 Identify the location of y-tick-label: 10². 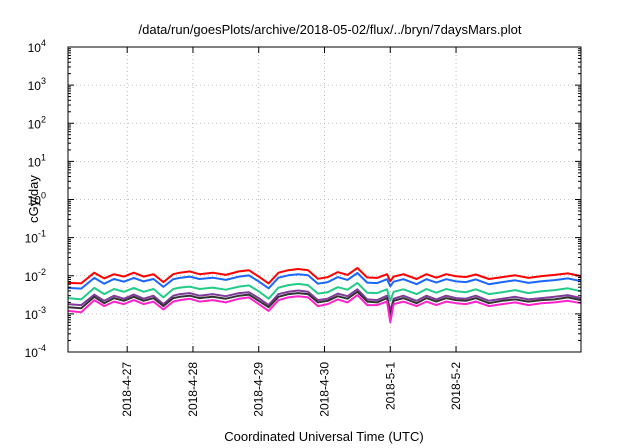
(37, 122).